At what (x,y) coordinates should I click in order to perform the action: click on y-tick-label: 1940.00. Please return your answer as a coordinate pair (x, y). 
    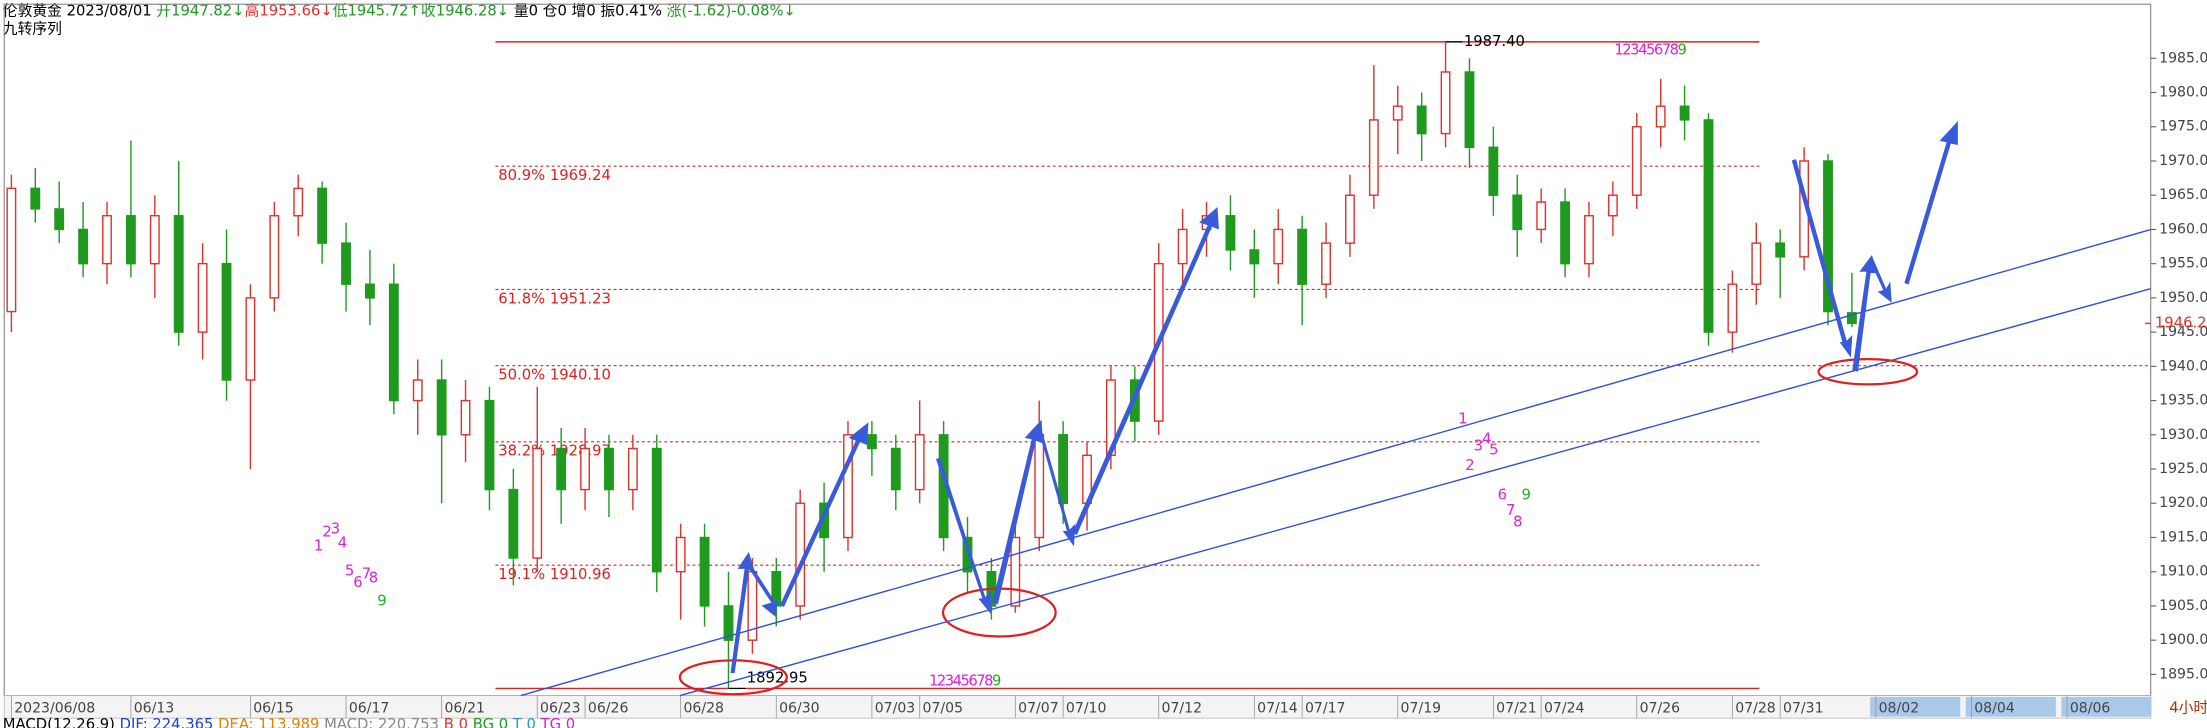
    Looking at the image, I should click on (2183, 366).